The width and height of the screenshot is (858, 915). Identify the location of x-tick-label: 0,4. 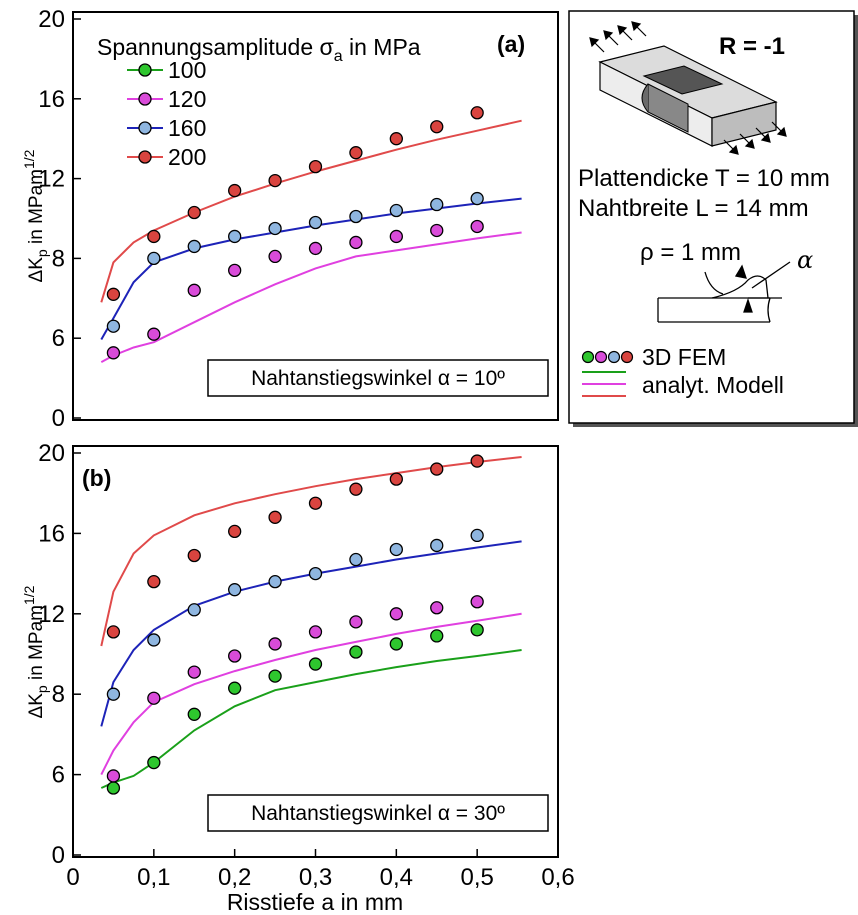
(396, 877).